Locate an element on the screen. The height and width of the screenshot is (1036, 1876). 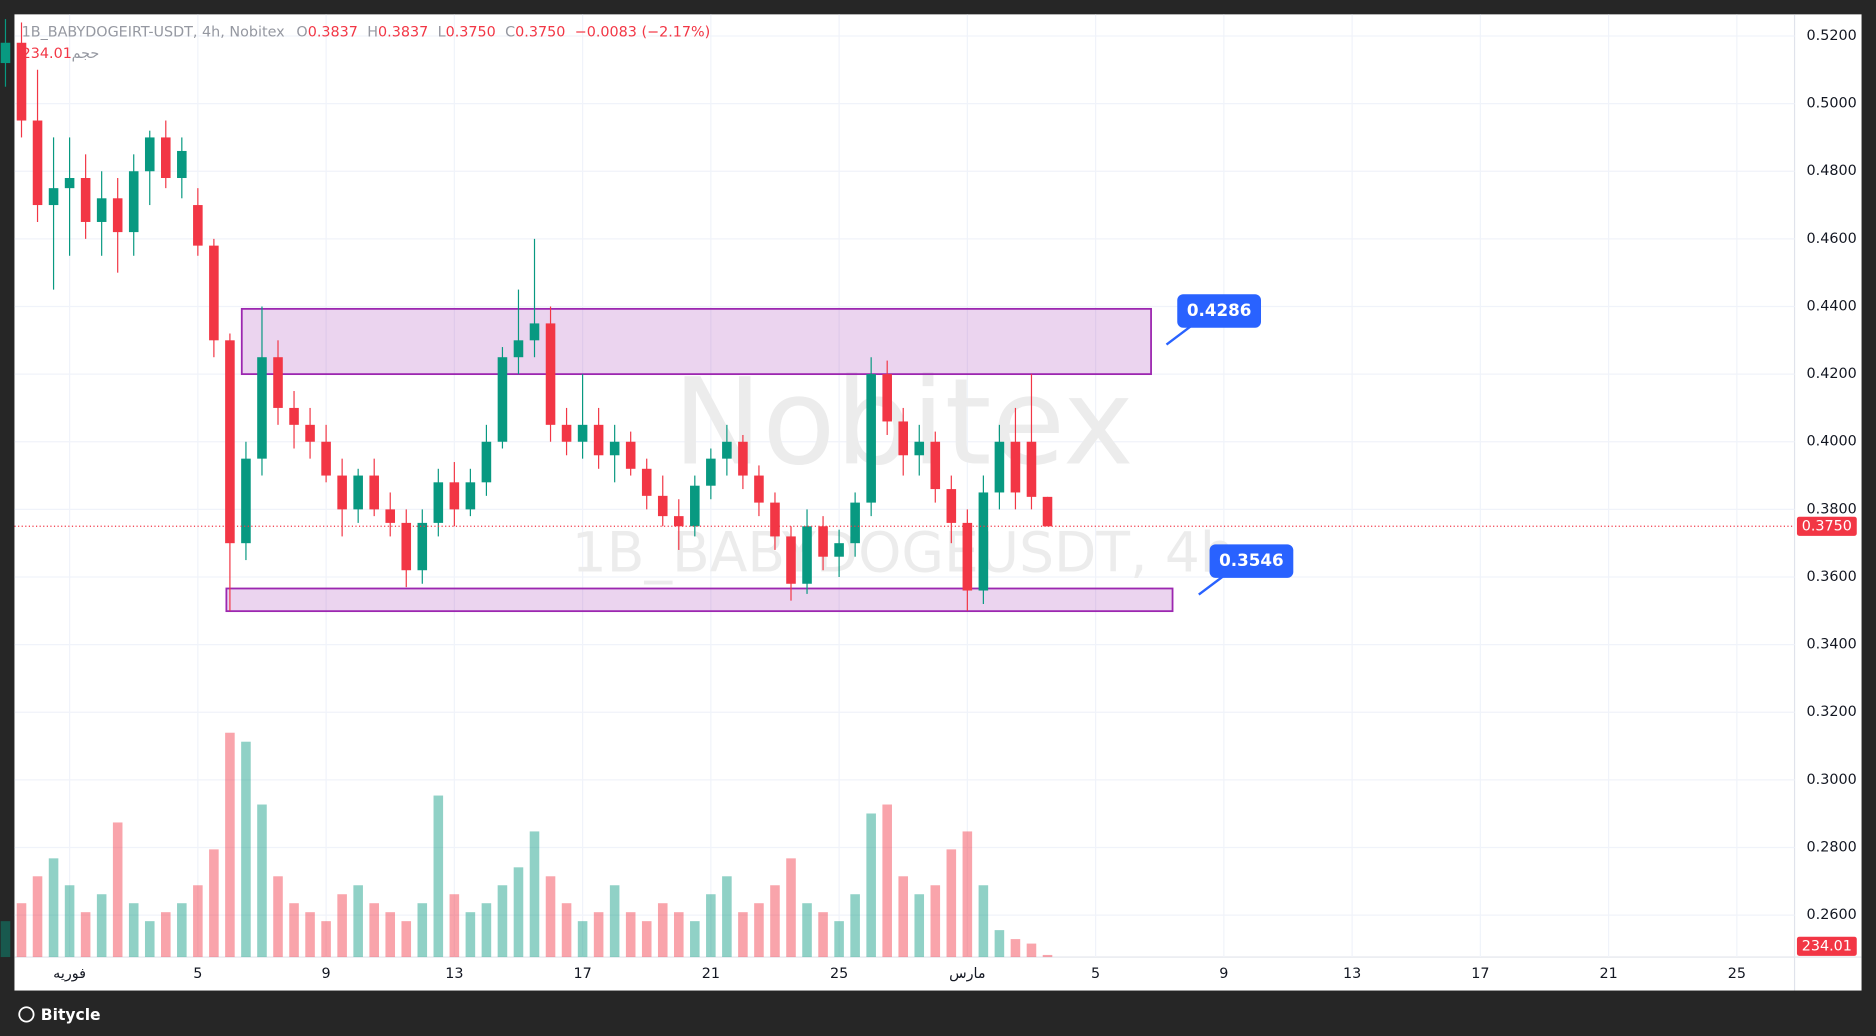
volume-legend: حجم 234.01 is located at coordinates (61, 54).